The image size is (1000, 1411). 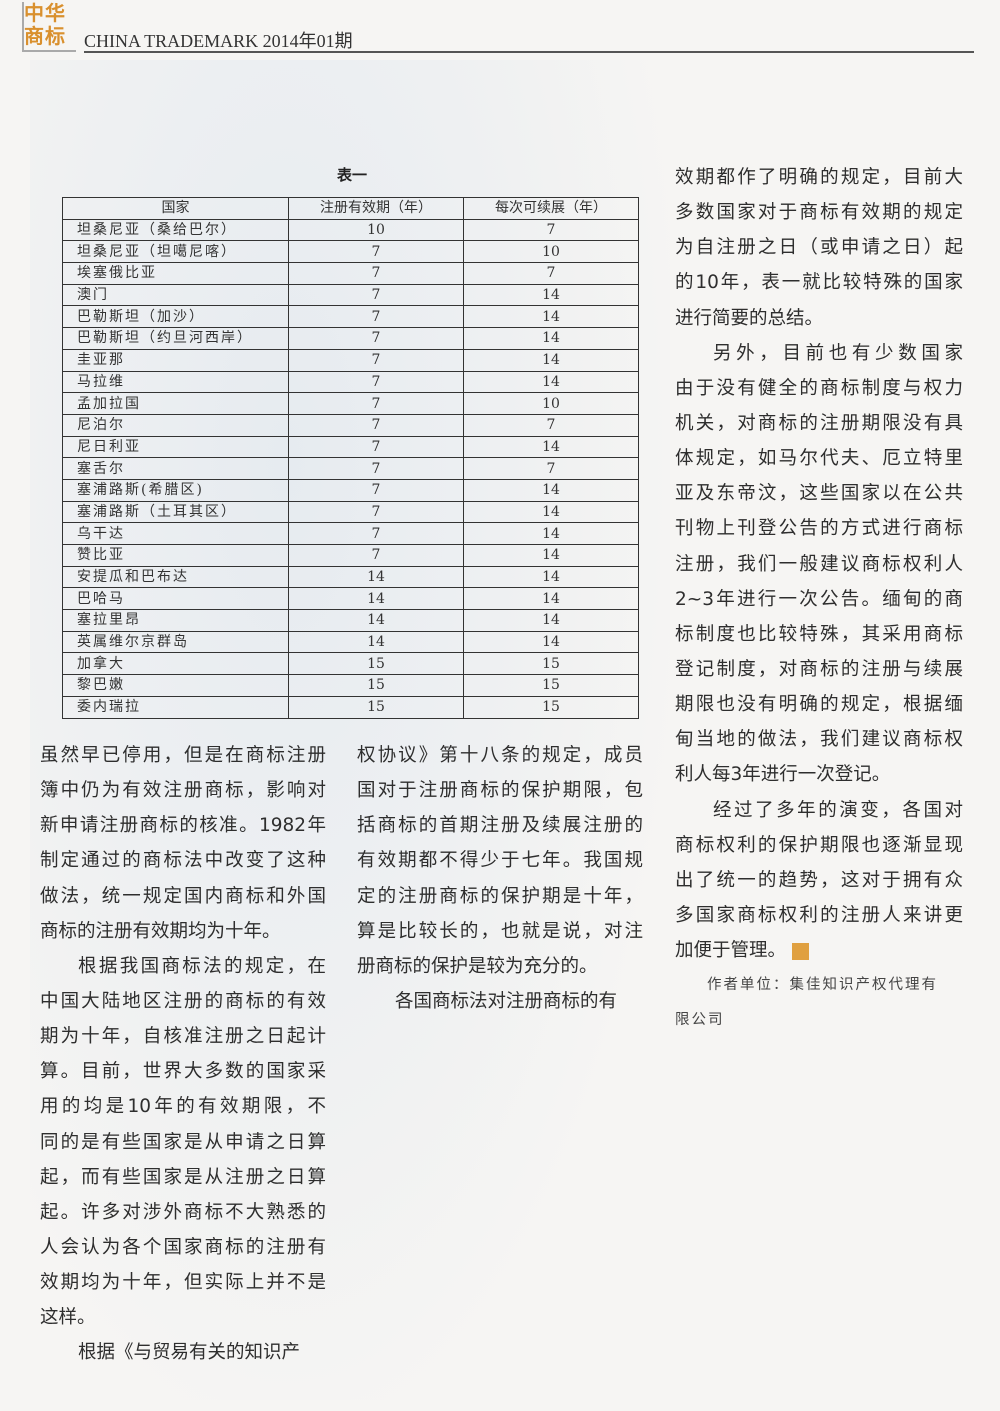 What do you see at coordinates (838, 810) in the screenshot?
I see `line-text: 经过了多年的演变，各国对` at bounding box center [838, 810].